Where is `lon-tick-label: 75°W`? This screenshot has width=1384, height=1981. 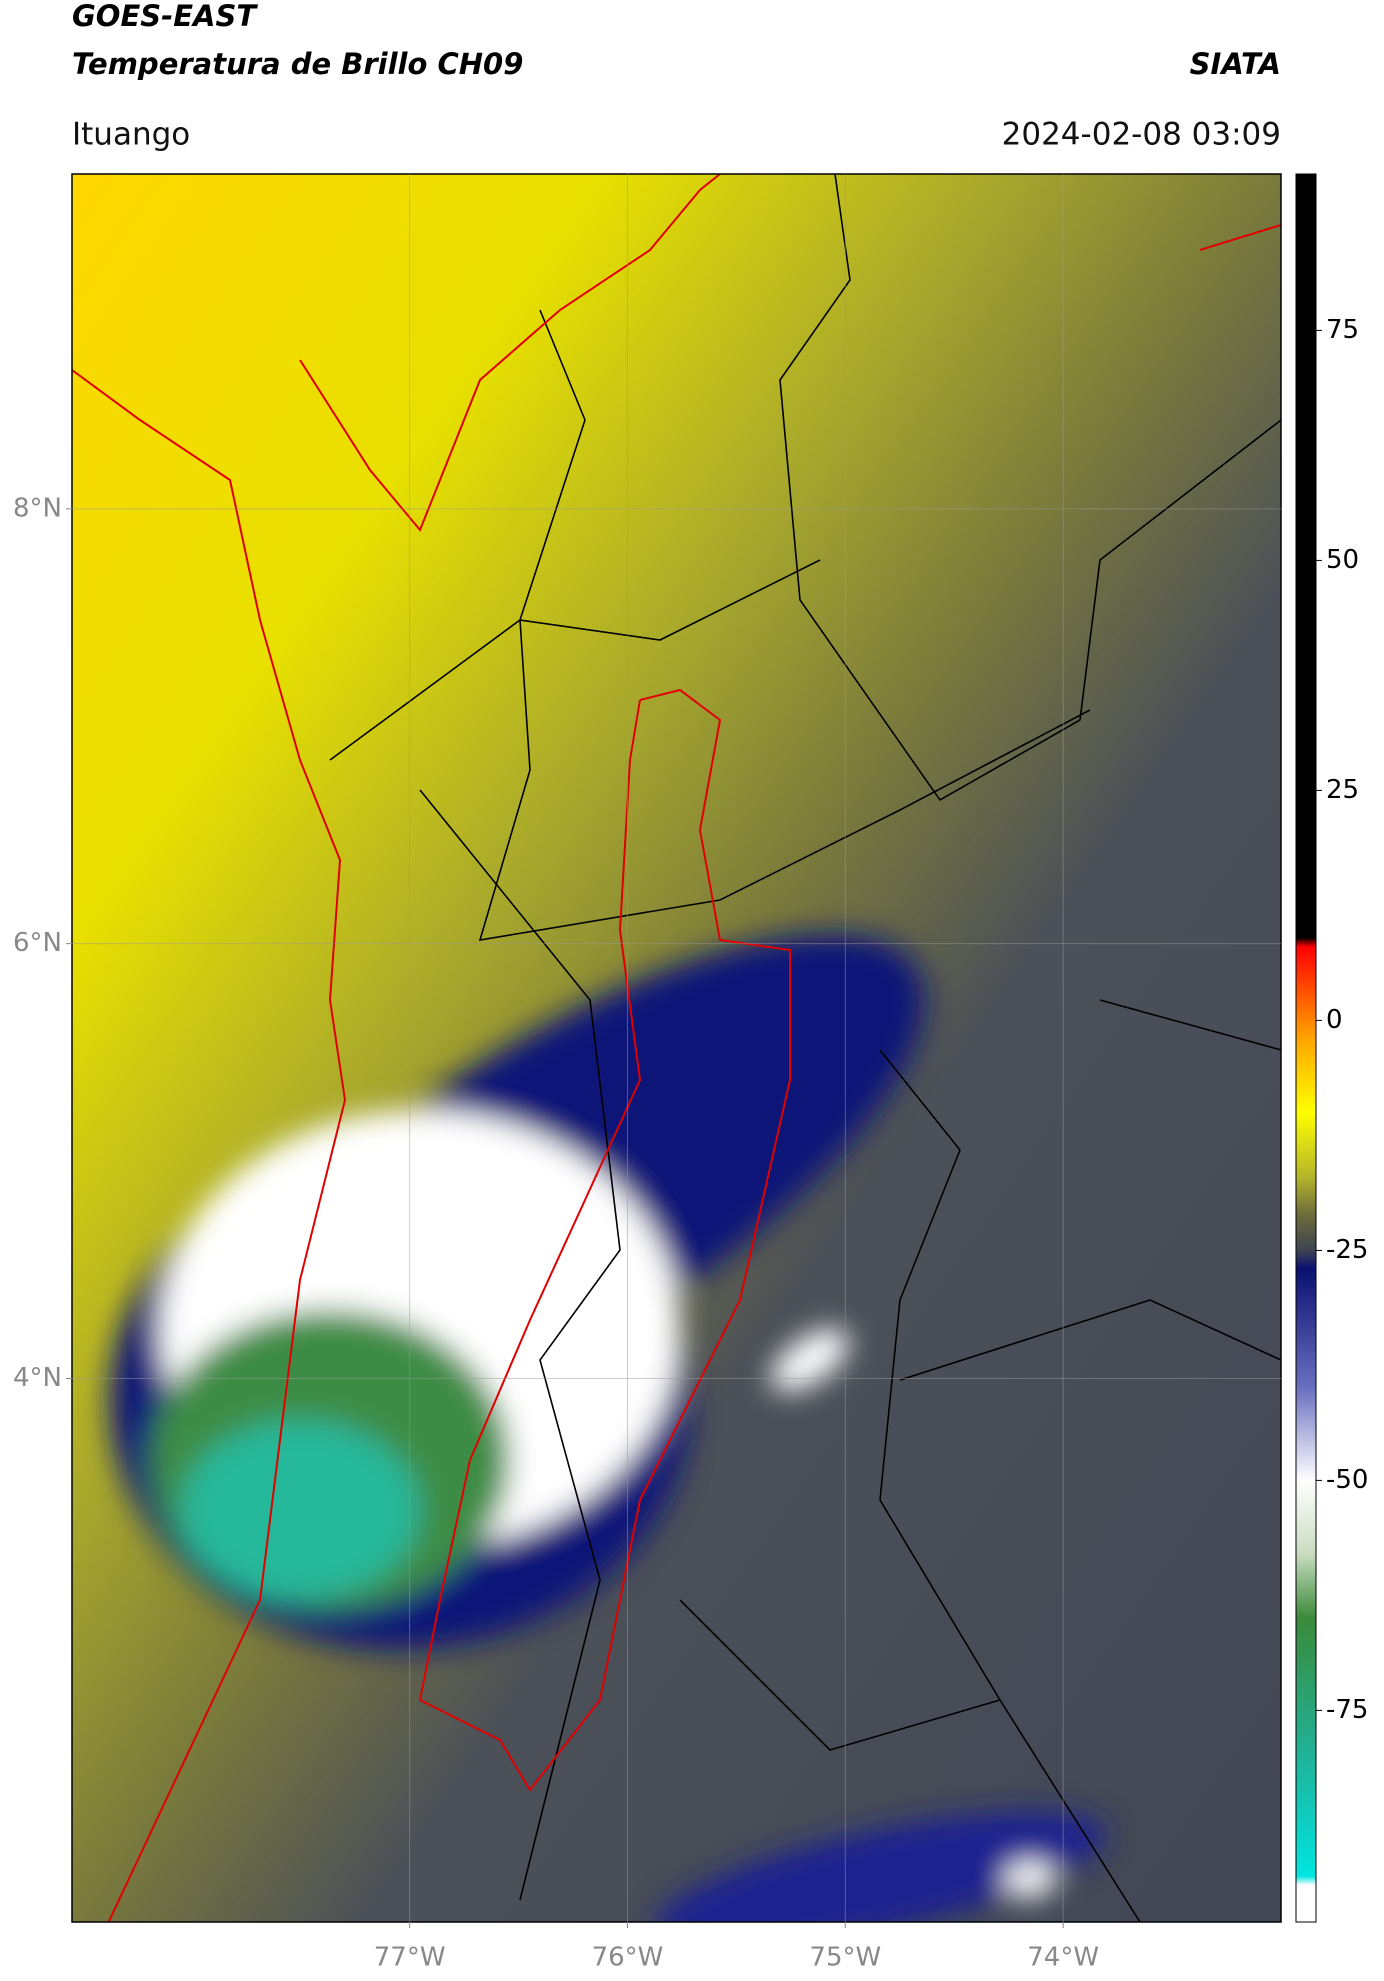 lon-tick-label: 75°W is located at coordinates (845, 1958).